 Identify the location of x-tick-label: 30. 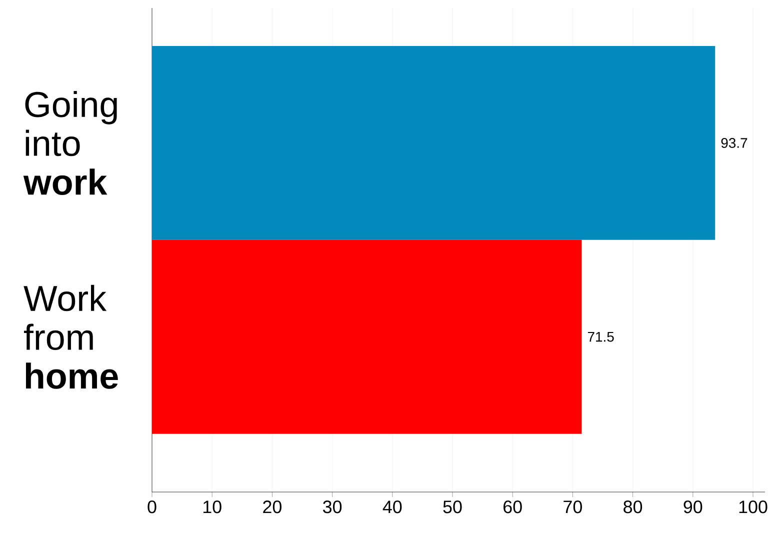
(332, 507).